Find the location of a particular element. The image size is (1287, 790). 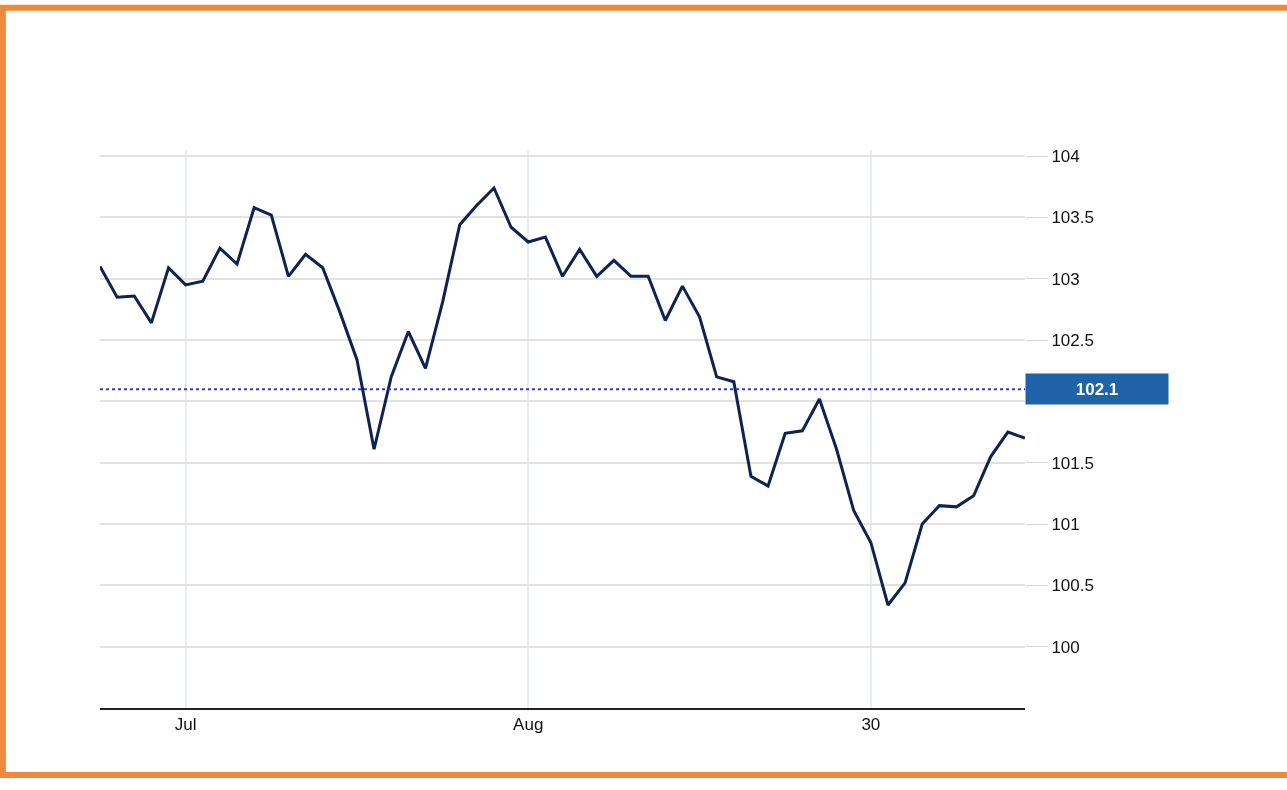

y-tick-label: 101.5 is located at coordinates (1072, 463).